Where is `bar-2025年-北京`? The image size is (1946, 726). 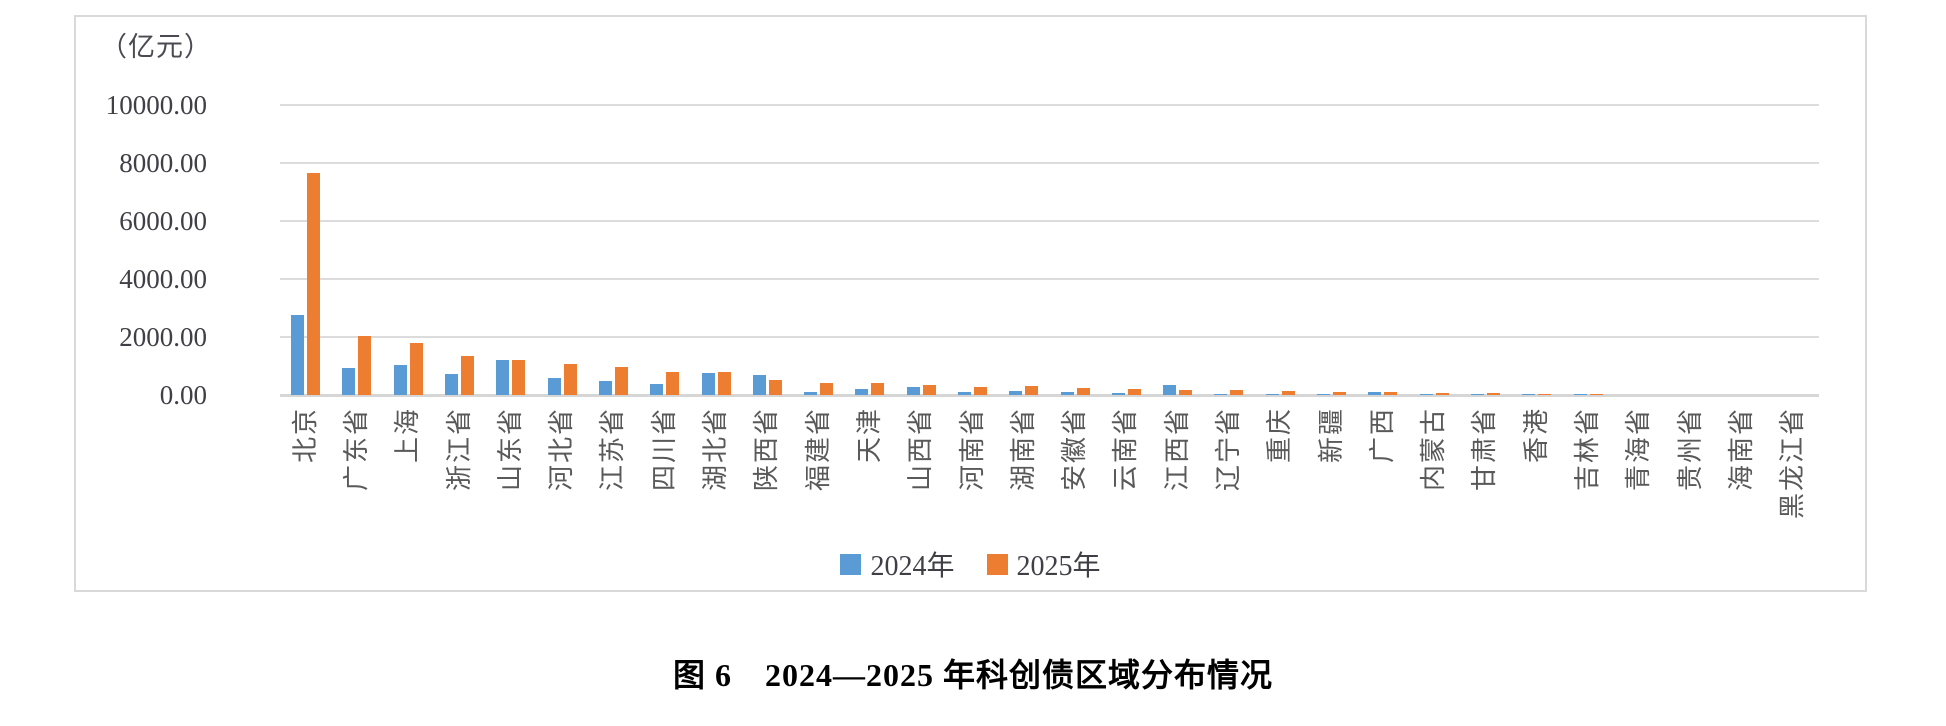 bar-2025年-北京 is located at coordinates (314, 284).